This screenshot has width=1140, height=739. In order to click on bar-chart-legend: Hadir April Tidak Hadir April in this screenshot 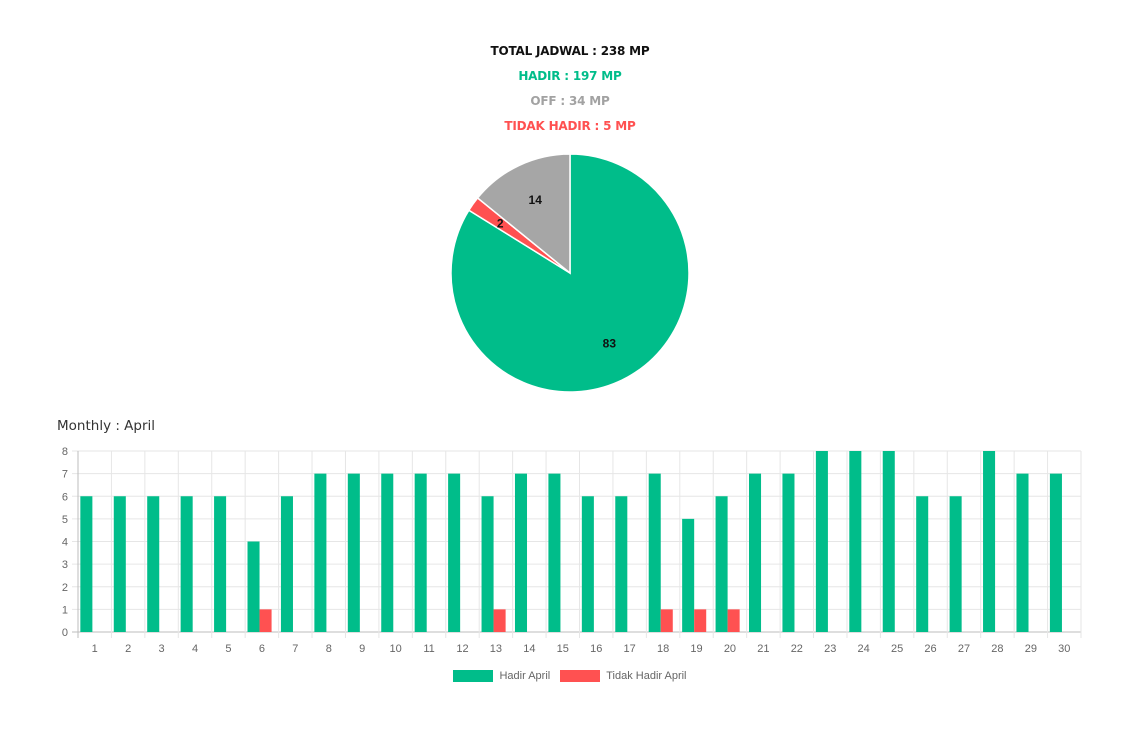, I will do `click(570, 676)`.